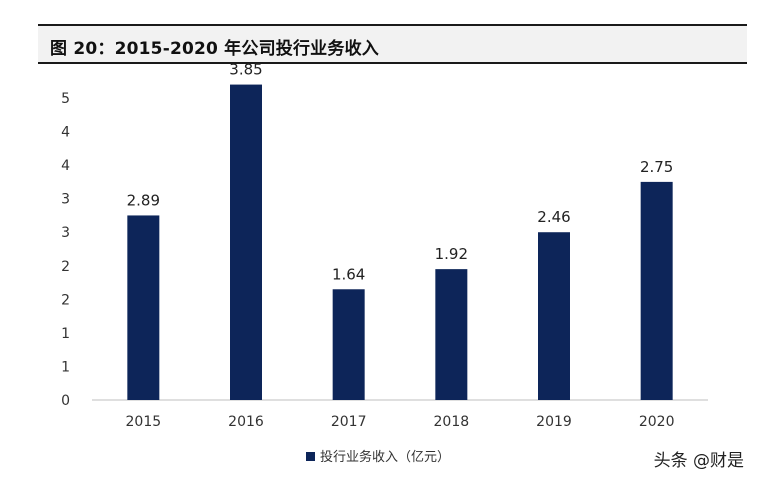 This screenshot has height=480, width=764. I want to click on legend: 投行业务收入（亿元）, so click(378, 455).